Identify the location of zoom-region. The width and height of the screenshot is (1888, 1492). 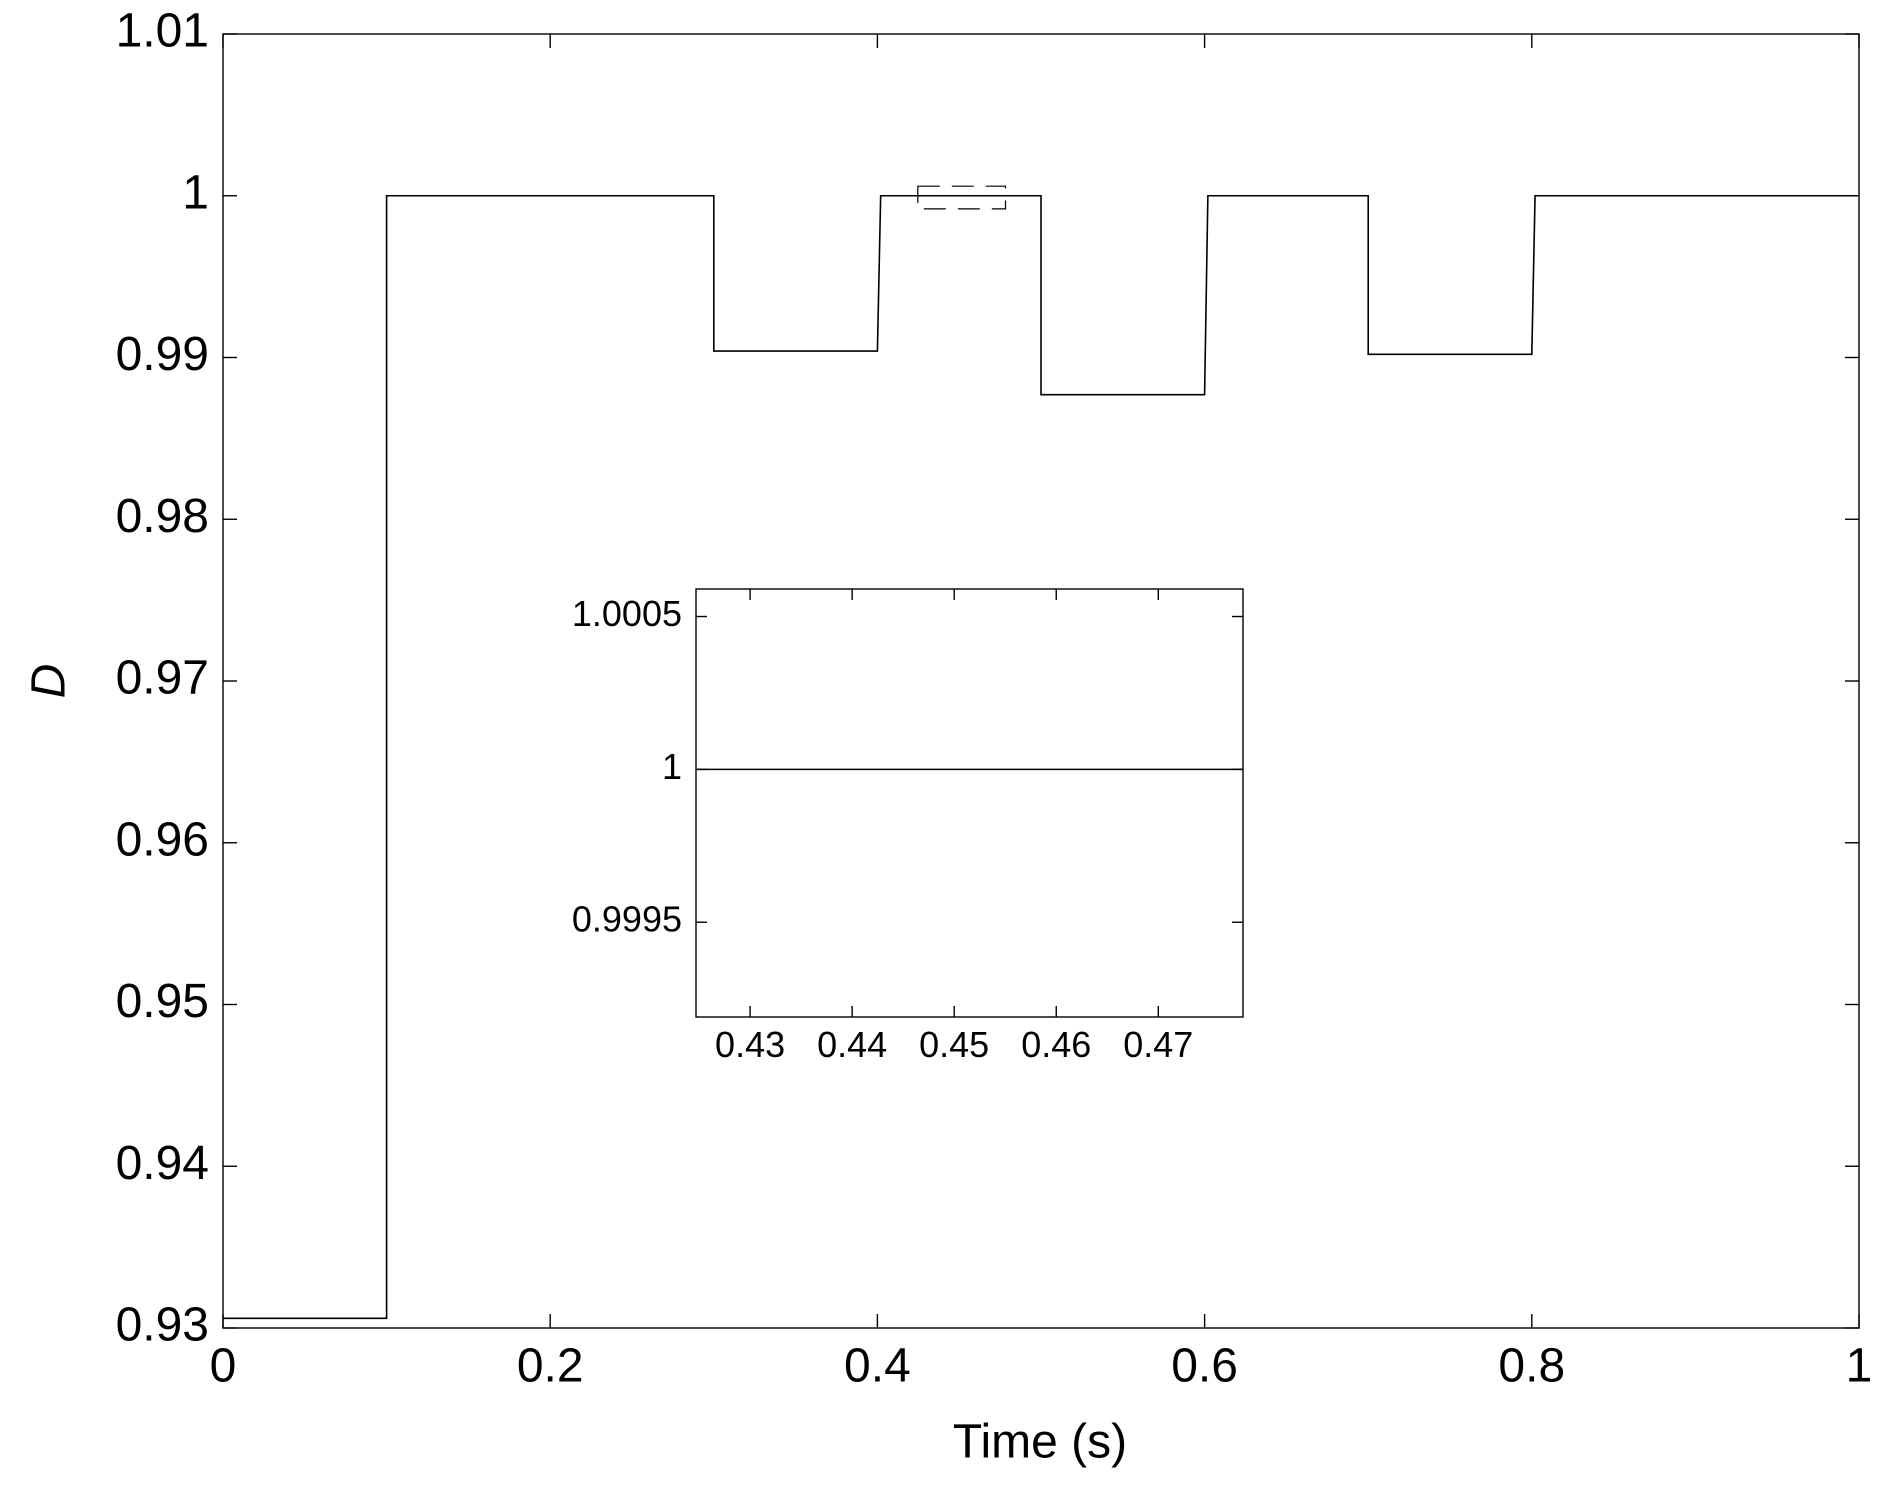
(962, 197).